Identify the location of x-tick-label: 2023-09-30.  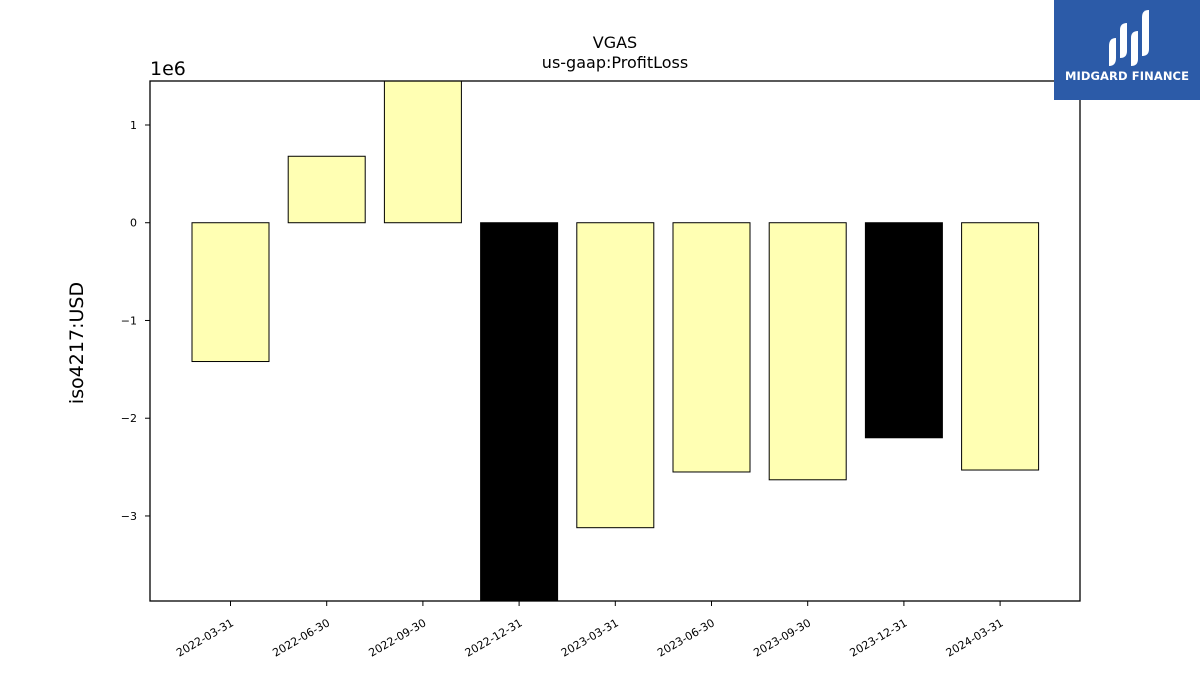
(782, 637).